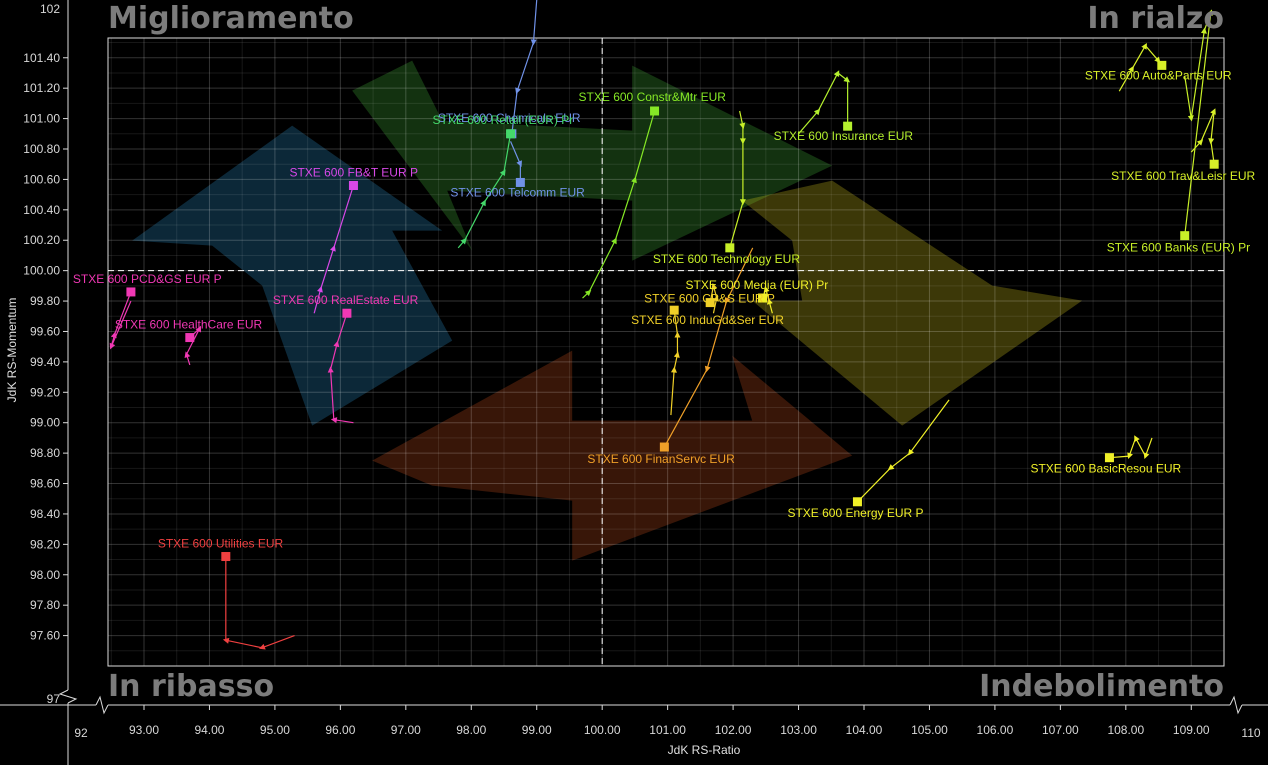 This screenshot has width=1268, height=765. I want to click on x-tick-label: 94.00, so click(209, 730).